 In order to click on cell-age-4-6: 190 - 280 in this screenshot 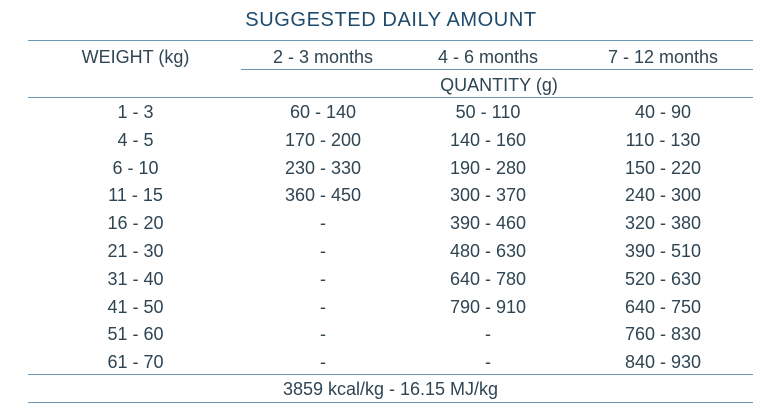, I will do `click(488, 167)`.